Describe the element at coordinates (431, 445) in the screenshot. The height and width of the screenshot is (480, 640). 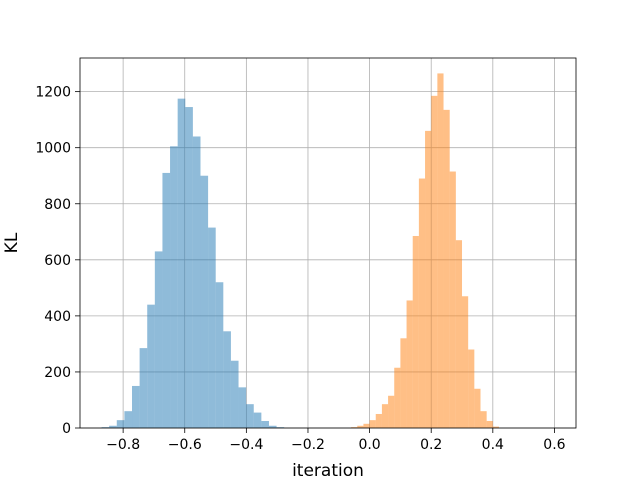
I see `x-tick-label: 0.2` at that location.